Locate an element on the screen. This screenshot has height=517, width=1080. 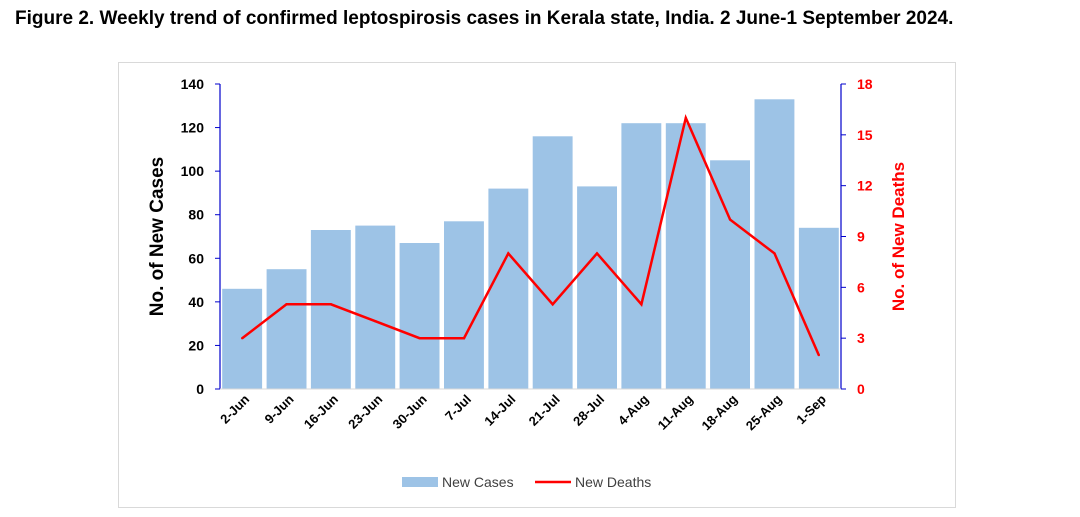
y-tick-label-right-9: 9 is located at coordinates (861, 237).